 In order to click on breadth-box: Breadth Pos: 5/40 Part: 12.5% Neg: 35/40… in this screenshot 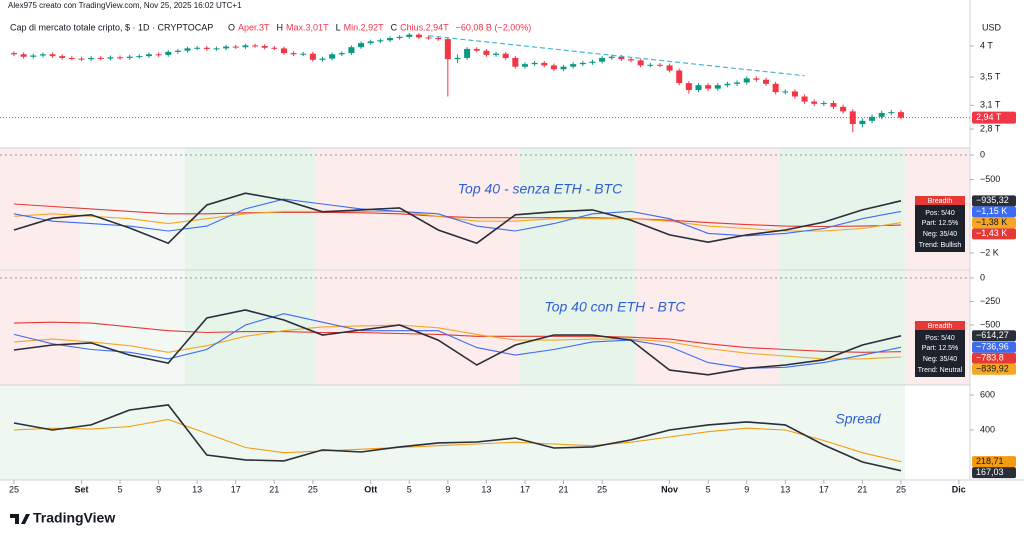, I will do `click(940, 349)`.